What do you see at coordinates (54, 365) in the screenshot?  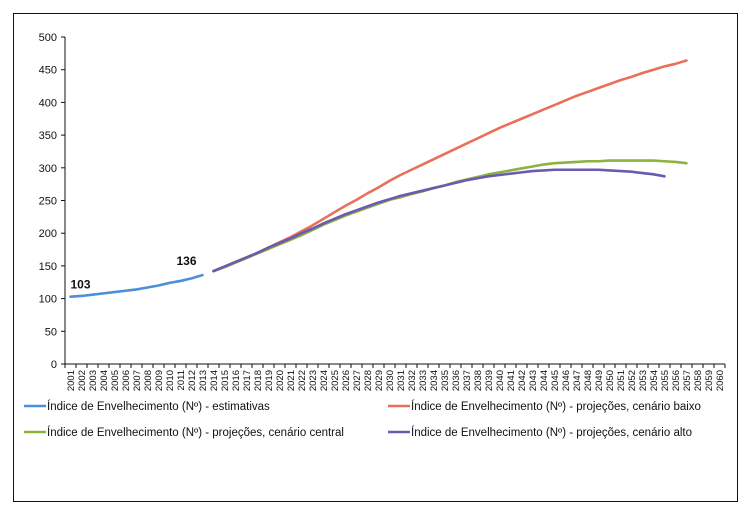 I see `y-tick-label: 0` at bounding box center [54, 365].